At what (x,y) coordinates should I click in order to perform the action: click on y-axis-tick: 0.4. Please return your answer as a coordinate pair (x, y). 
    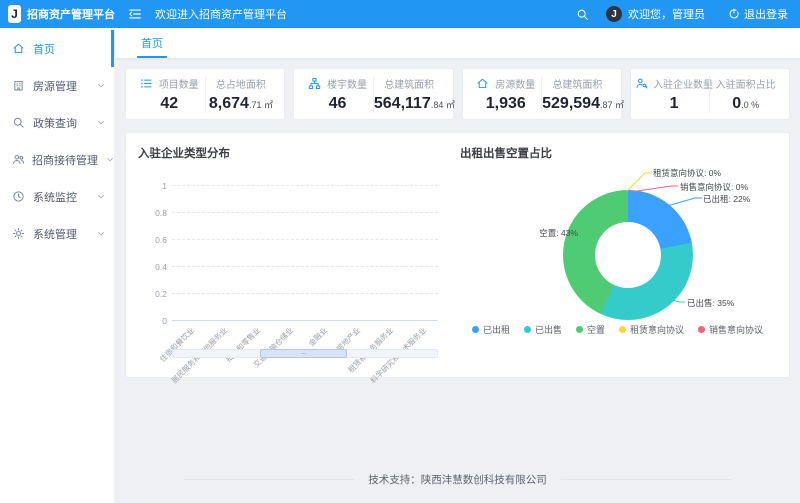
    Looking at the image, I should click on (161, 267).